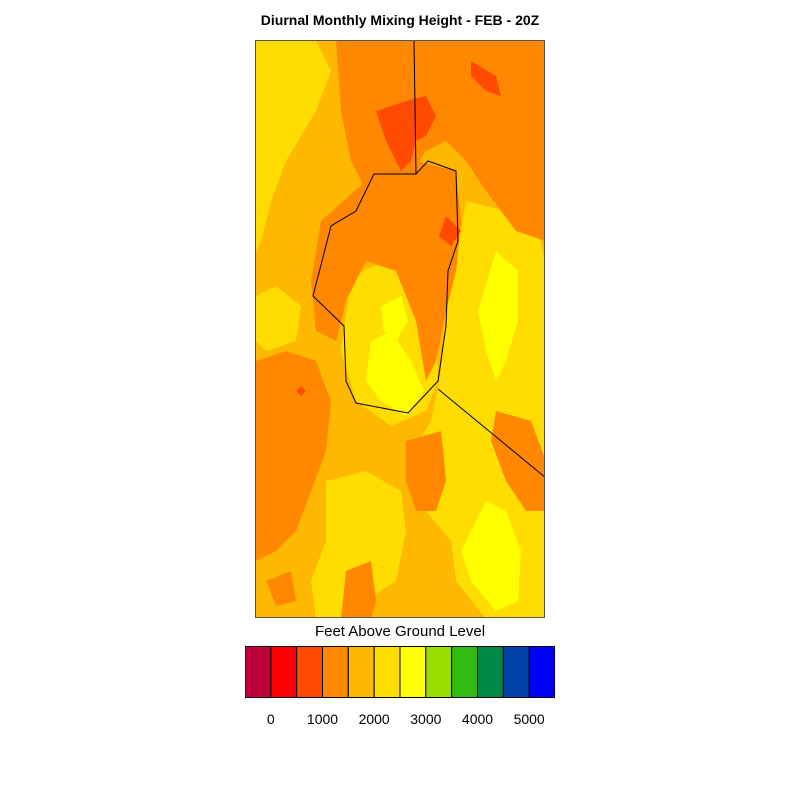 The image size is (800, 800). I want to click on contour-region-northeast-red, so click(486, 78).